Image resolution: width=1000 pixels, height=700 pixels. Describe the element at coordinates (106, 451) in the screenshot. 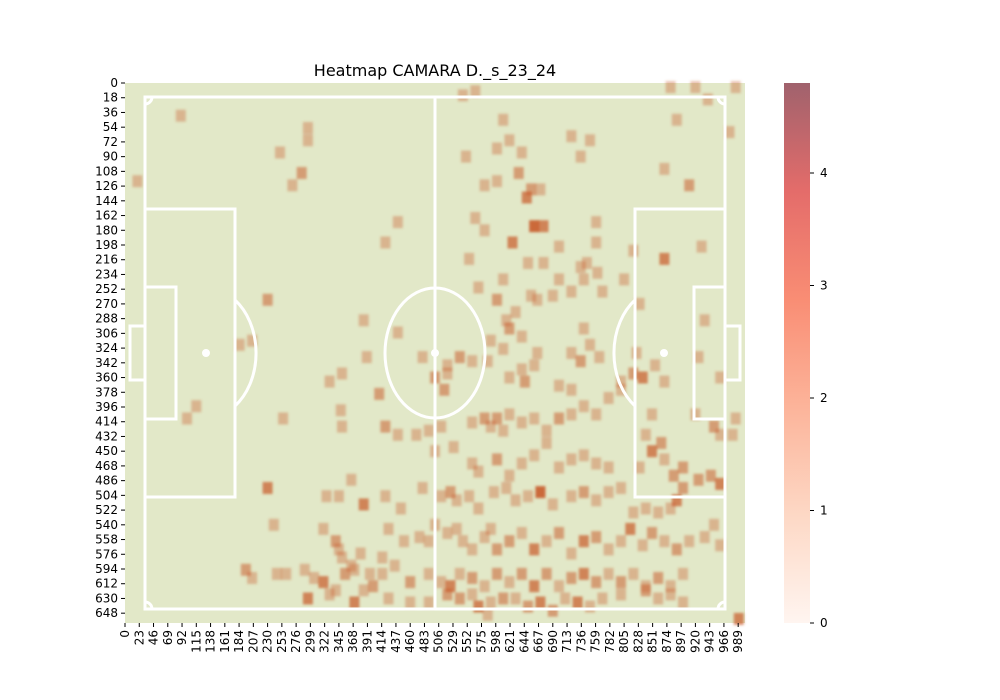

I see `y-tick-label: 450` at that location.